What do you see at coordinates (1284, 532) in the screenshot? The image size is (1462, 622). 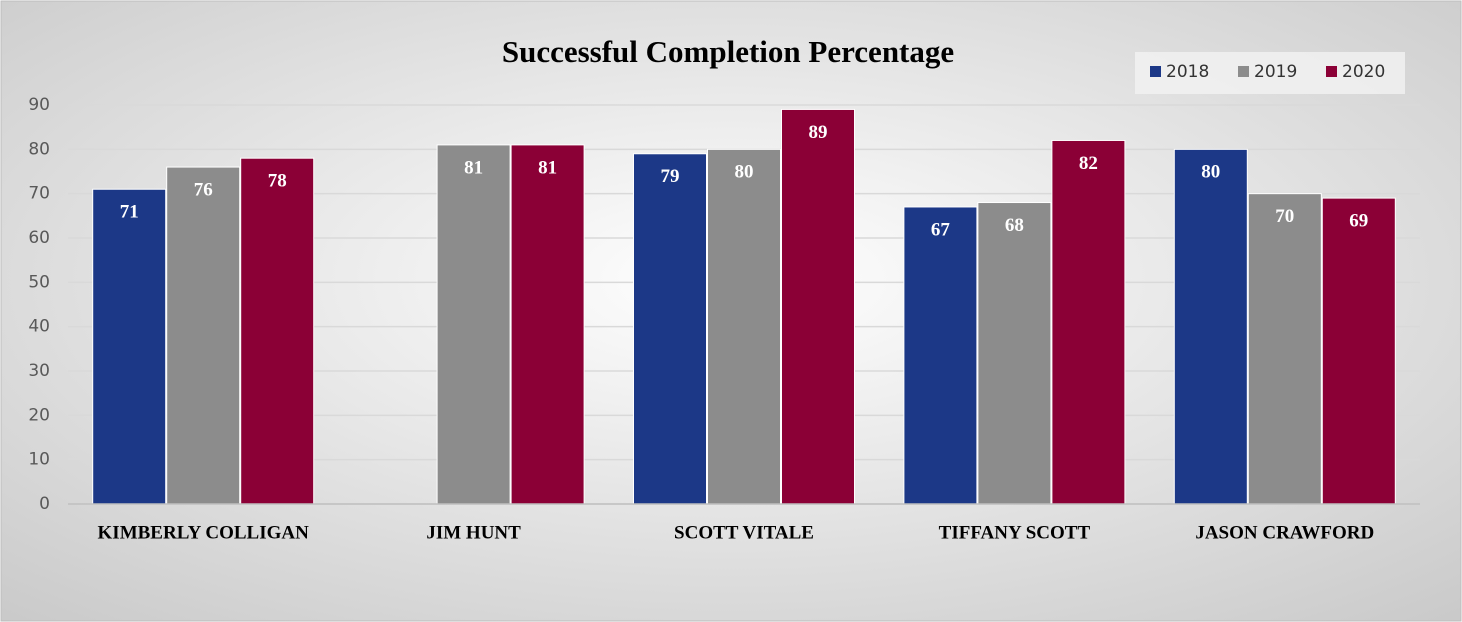 I see `x-tick-label: JASON CRAWFORD` at bounding box center [1284, 532].